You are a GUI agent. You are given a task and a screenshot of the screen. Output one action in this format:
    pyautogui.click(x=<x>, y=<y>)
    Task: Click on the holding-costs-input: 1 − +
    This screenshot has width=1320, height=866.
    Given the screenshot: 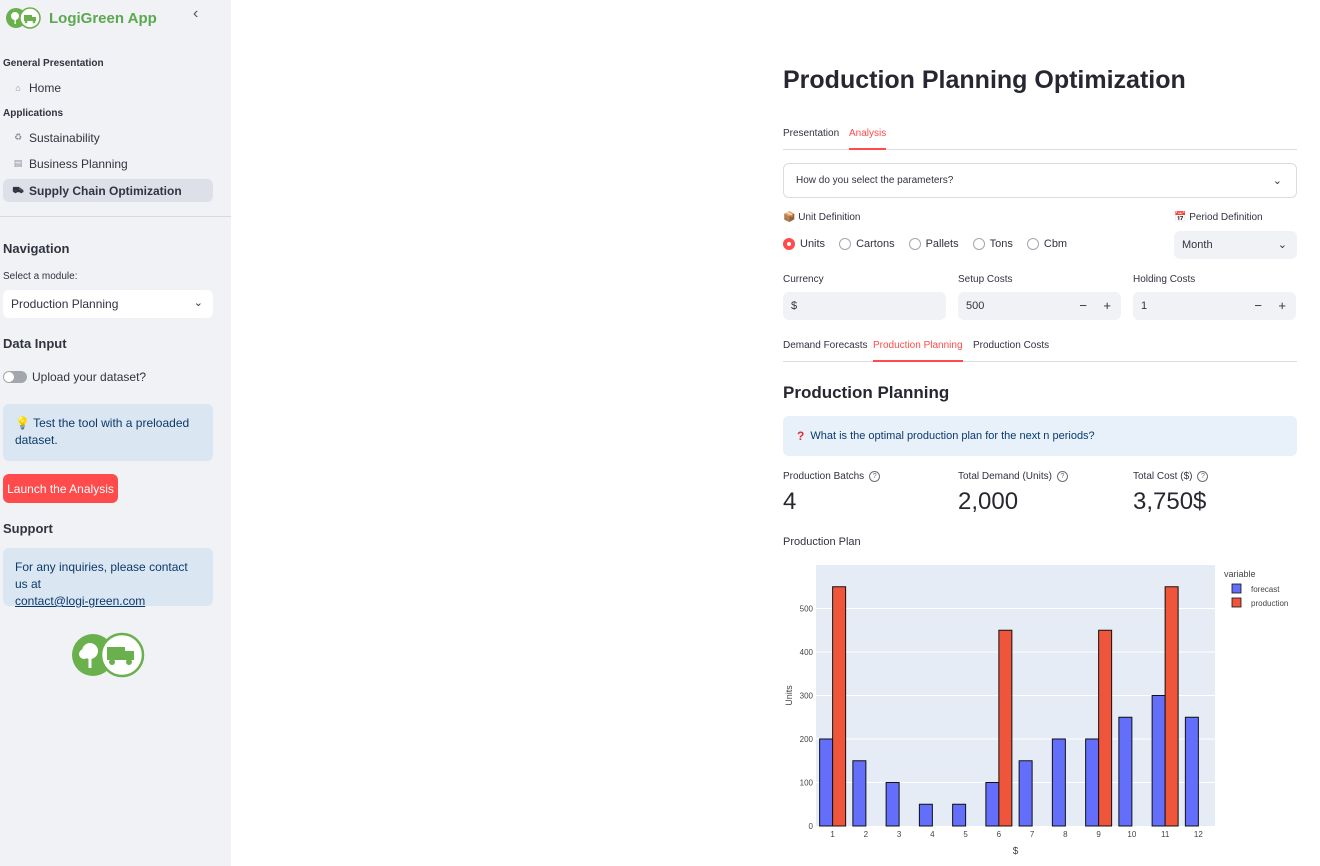 What is the action you would take?
    pyautogui.click(x=1214, y=306)
    